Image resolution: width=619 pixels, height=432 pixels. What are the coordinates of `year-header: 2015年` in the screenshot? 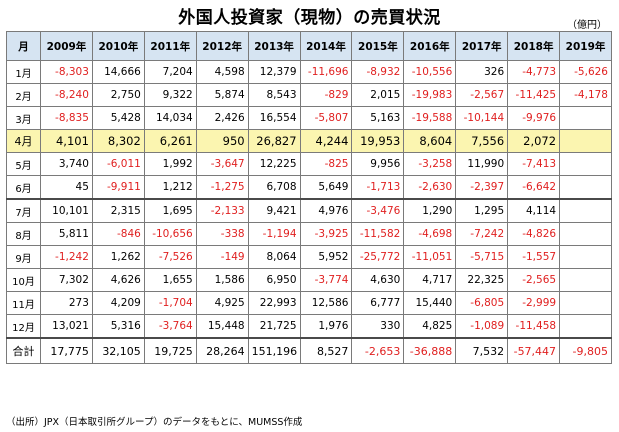 It's located at (378, 46).